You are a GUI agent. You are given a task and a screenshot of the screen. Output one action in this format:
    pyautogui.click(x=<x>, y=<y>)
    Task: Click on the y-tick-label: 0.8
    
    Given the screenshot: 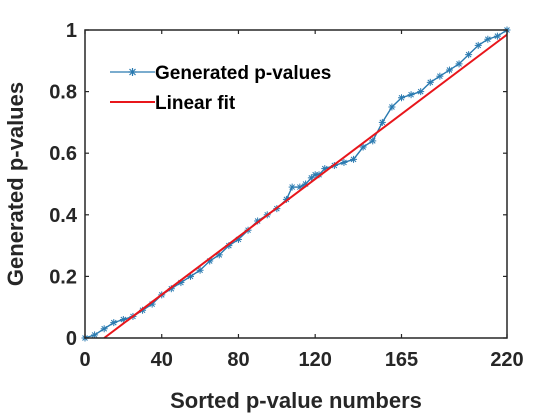 What is the action you would take?
    pyautogui.click(x=63, y=93)
    